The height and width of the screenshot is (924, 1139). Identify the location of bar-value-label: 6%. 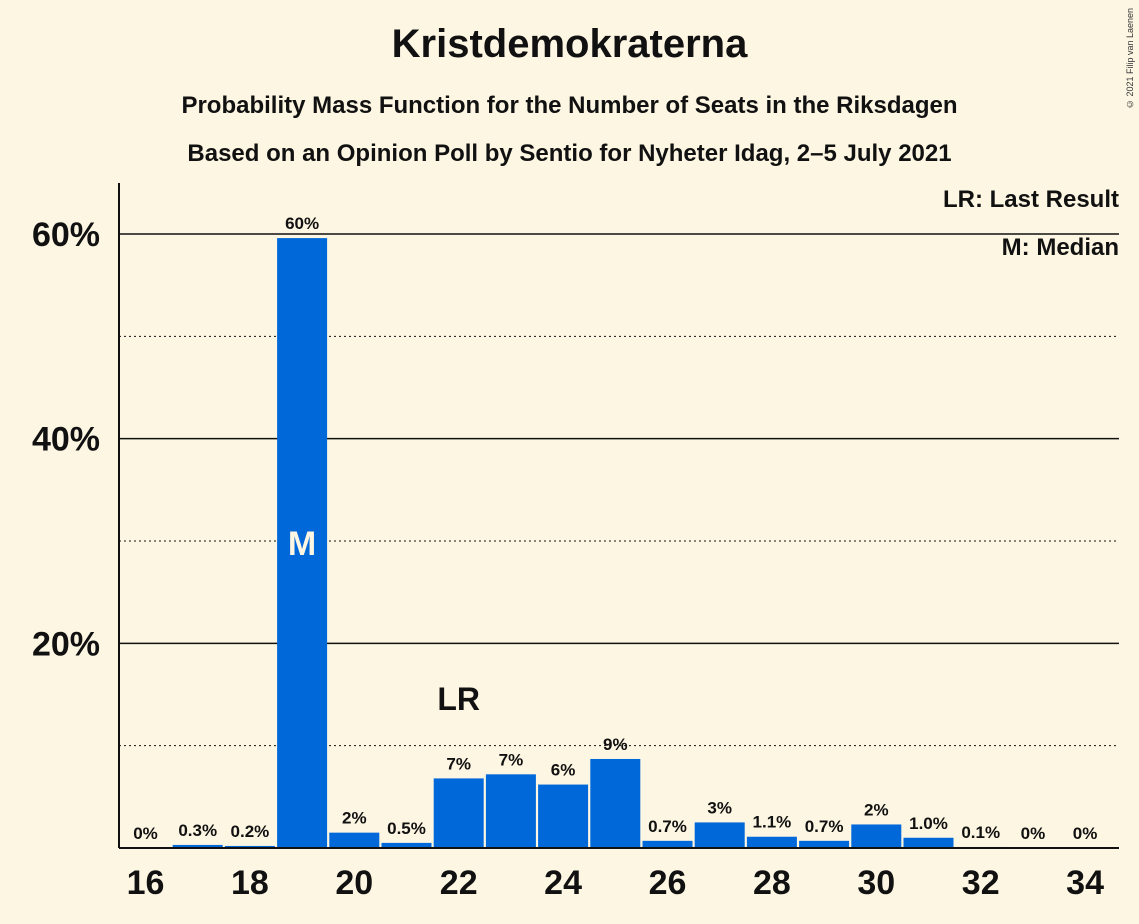
(563, 770).